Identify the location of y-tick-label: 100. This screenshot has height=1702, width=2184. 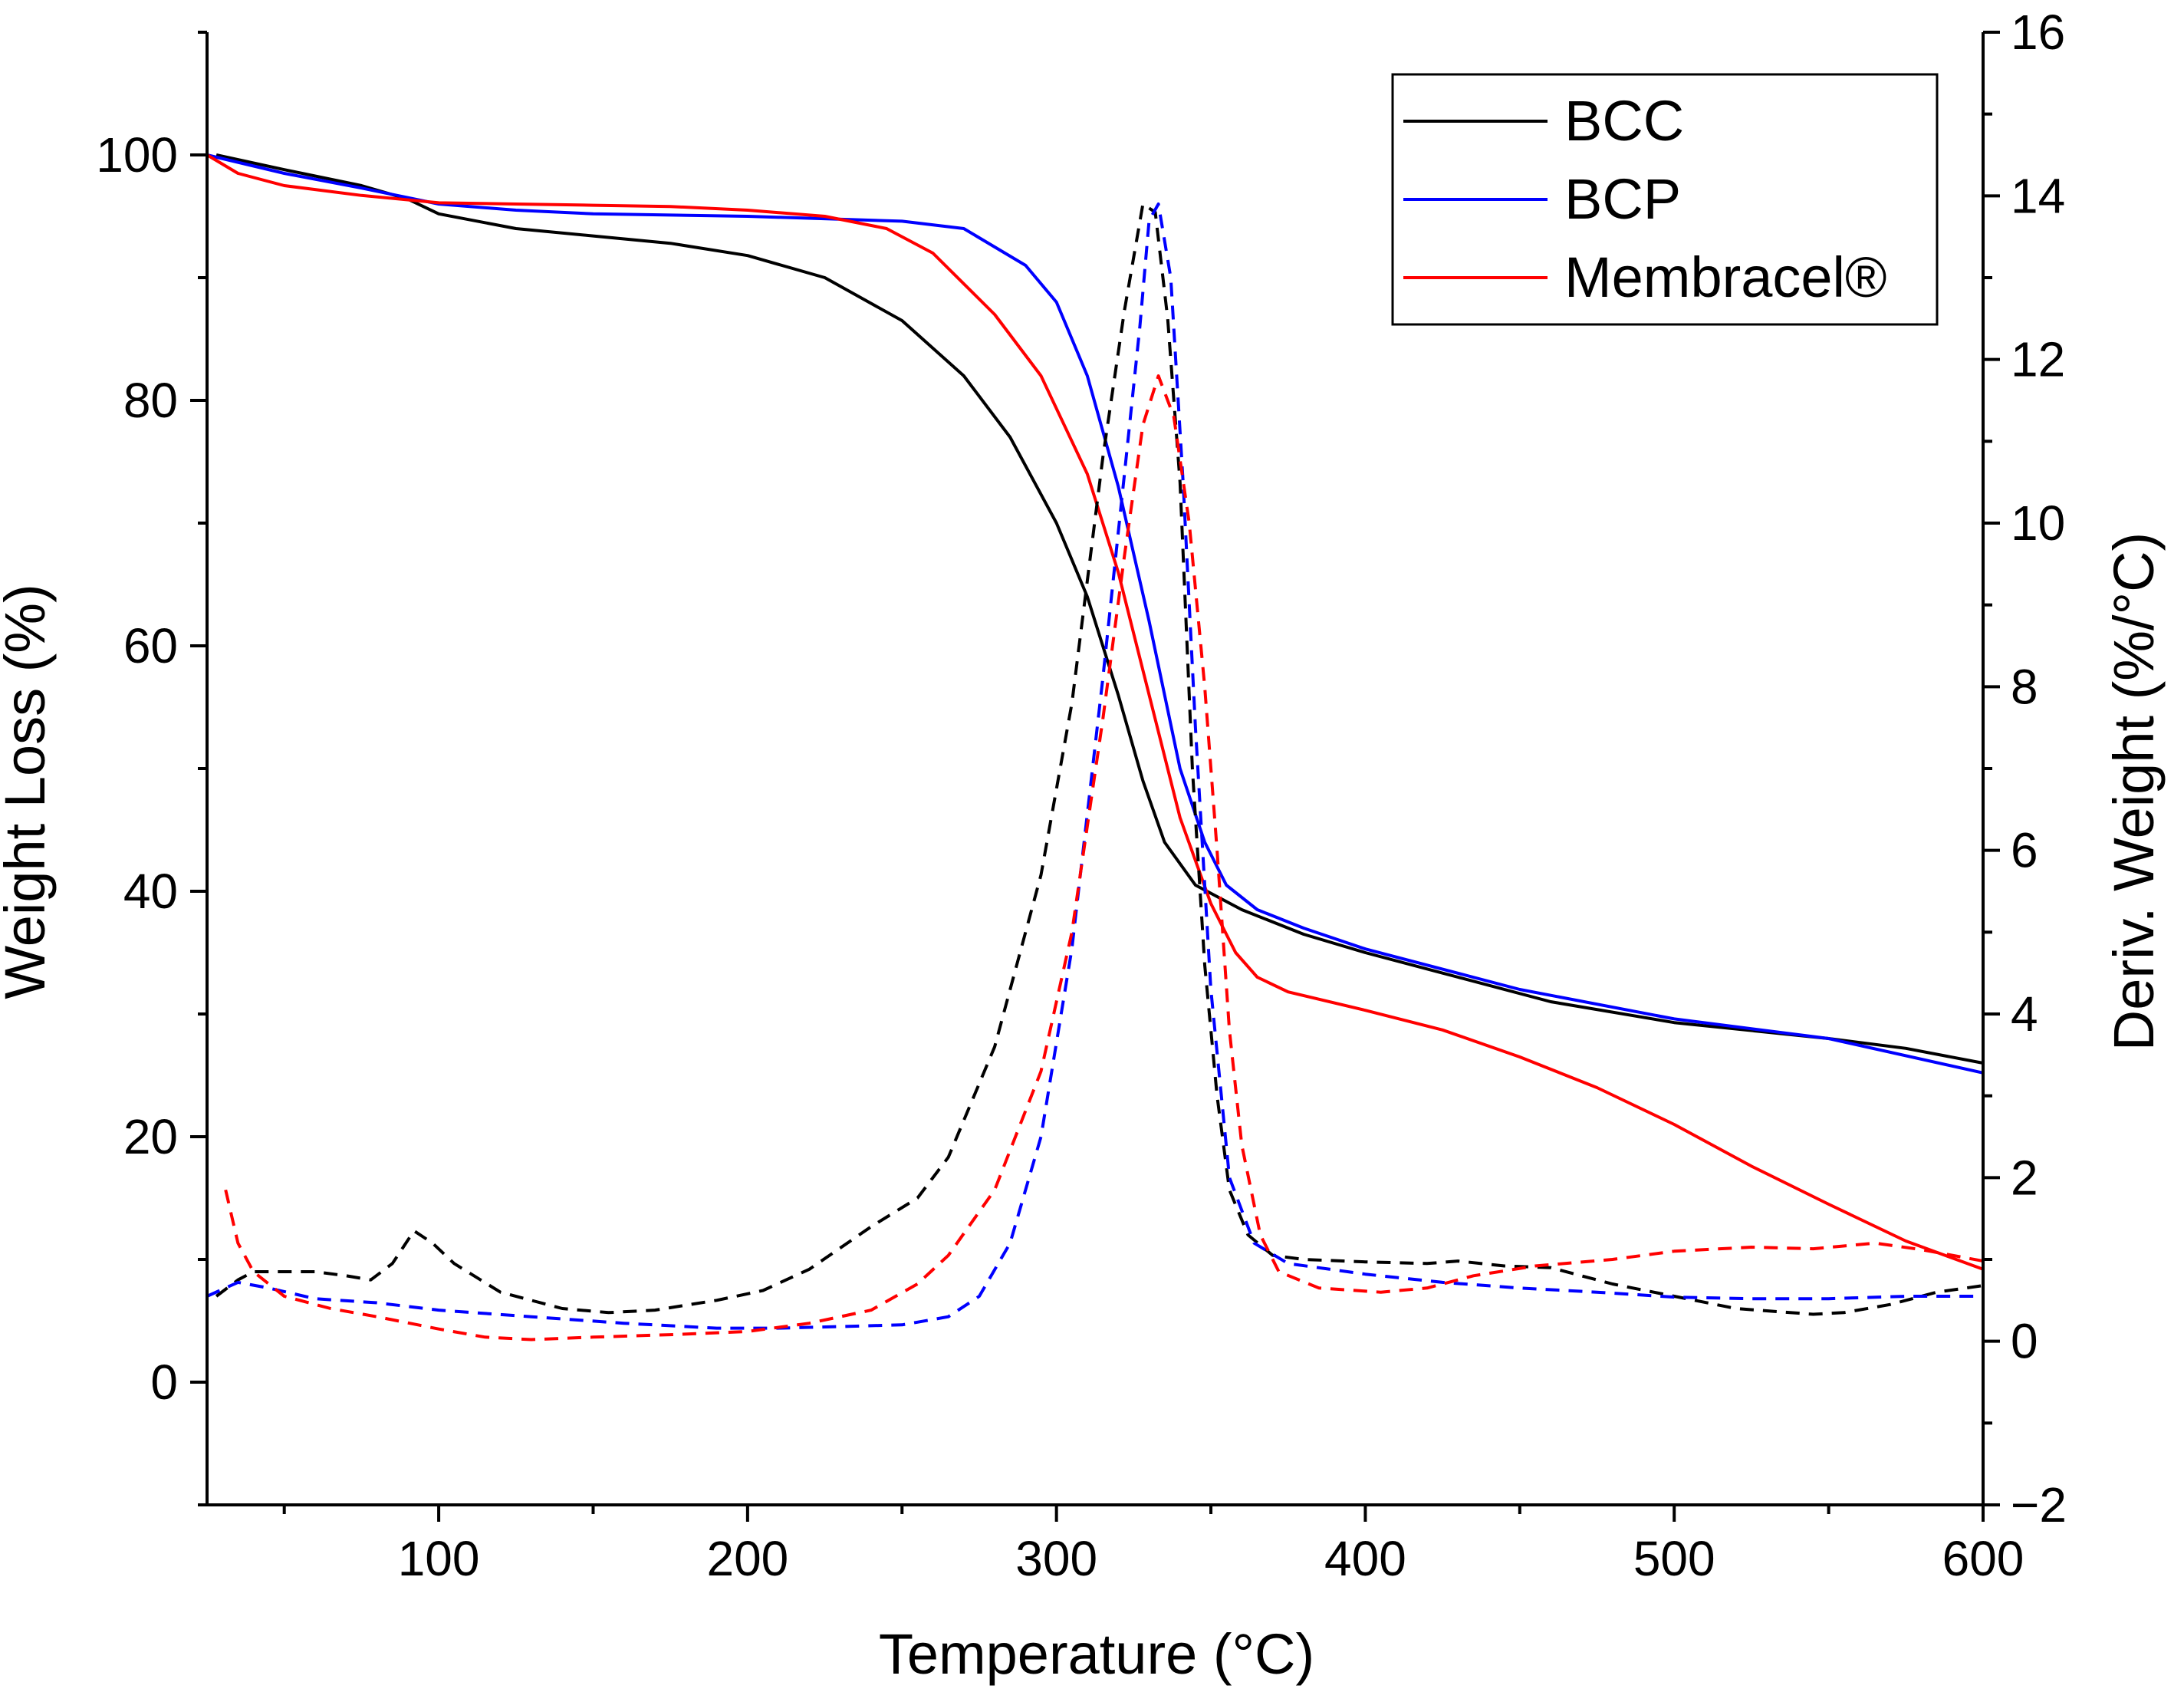
(137, 155).